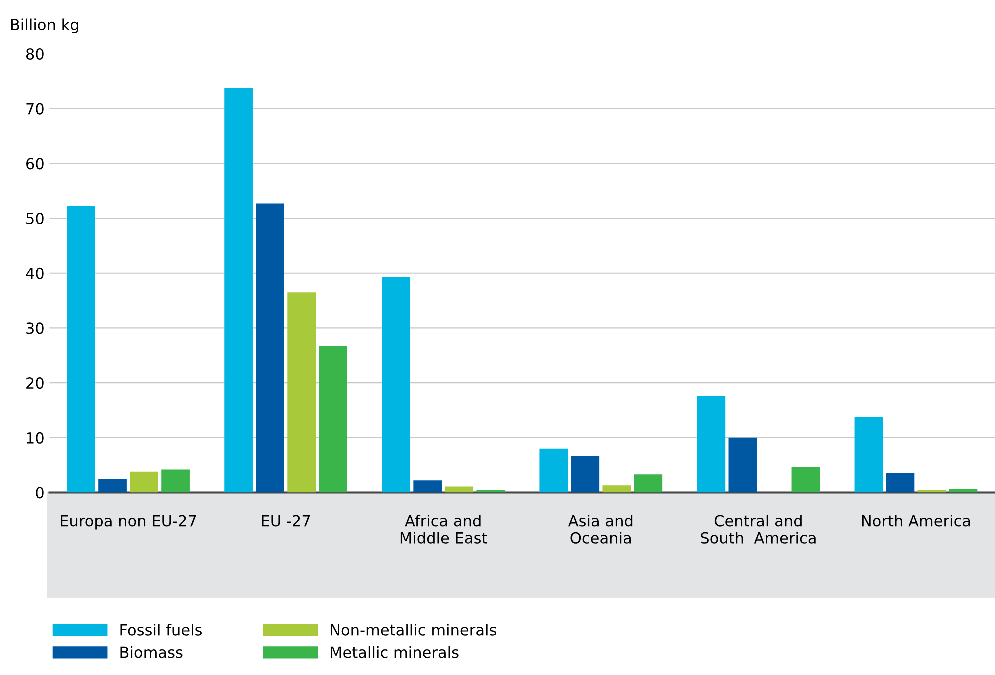 The height and width of the screenshot is (675, 995). I want to click on x-tick-label: North America, so click(916, 520).